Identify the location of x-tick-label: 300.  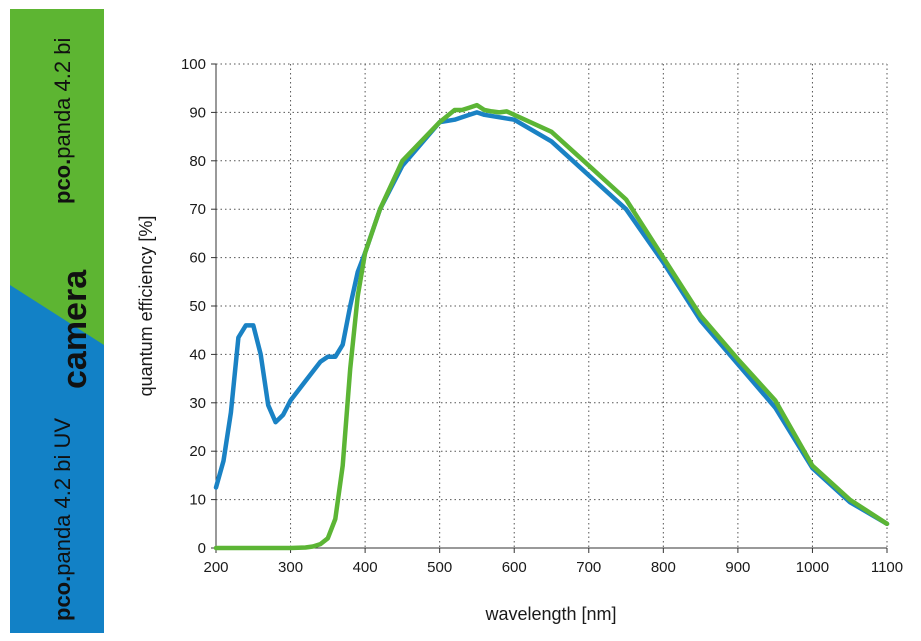
(290, 567).